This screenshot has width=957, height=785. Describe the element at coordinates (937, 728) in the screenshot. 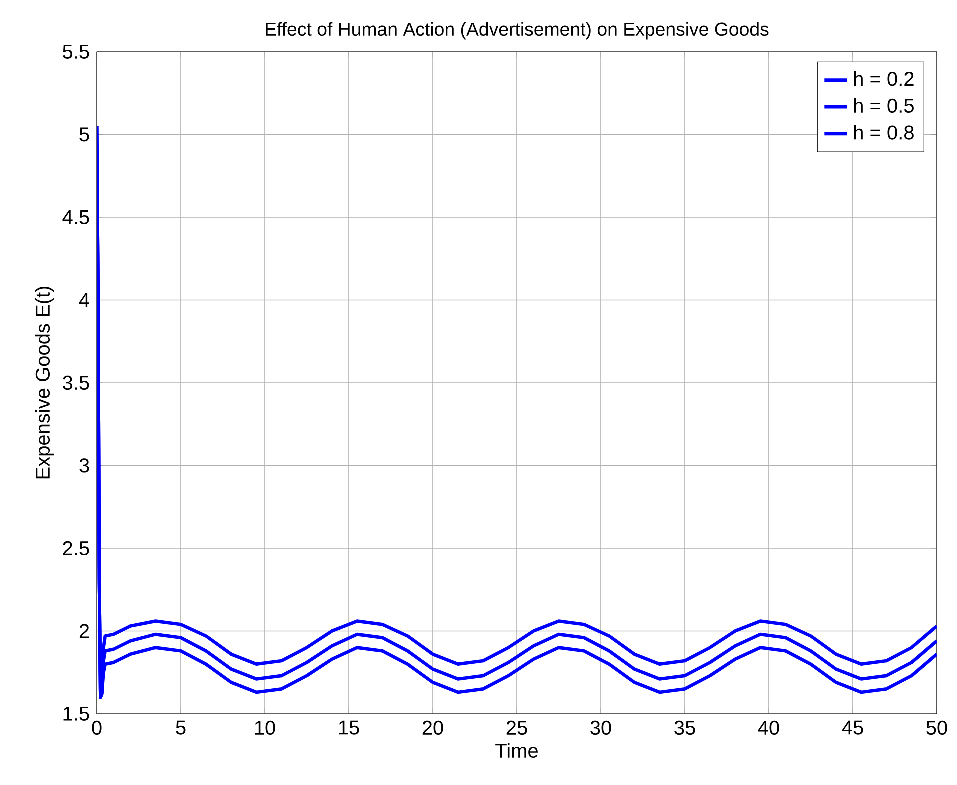

I see `x-tick-label: 50` at that location.